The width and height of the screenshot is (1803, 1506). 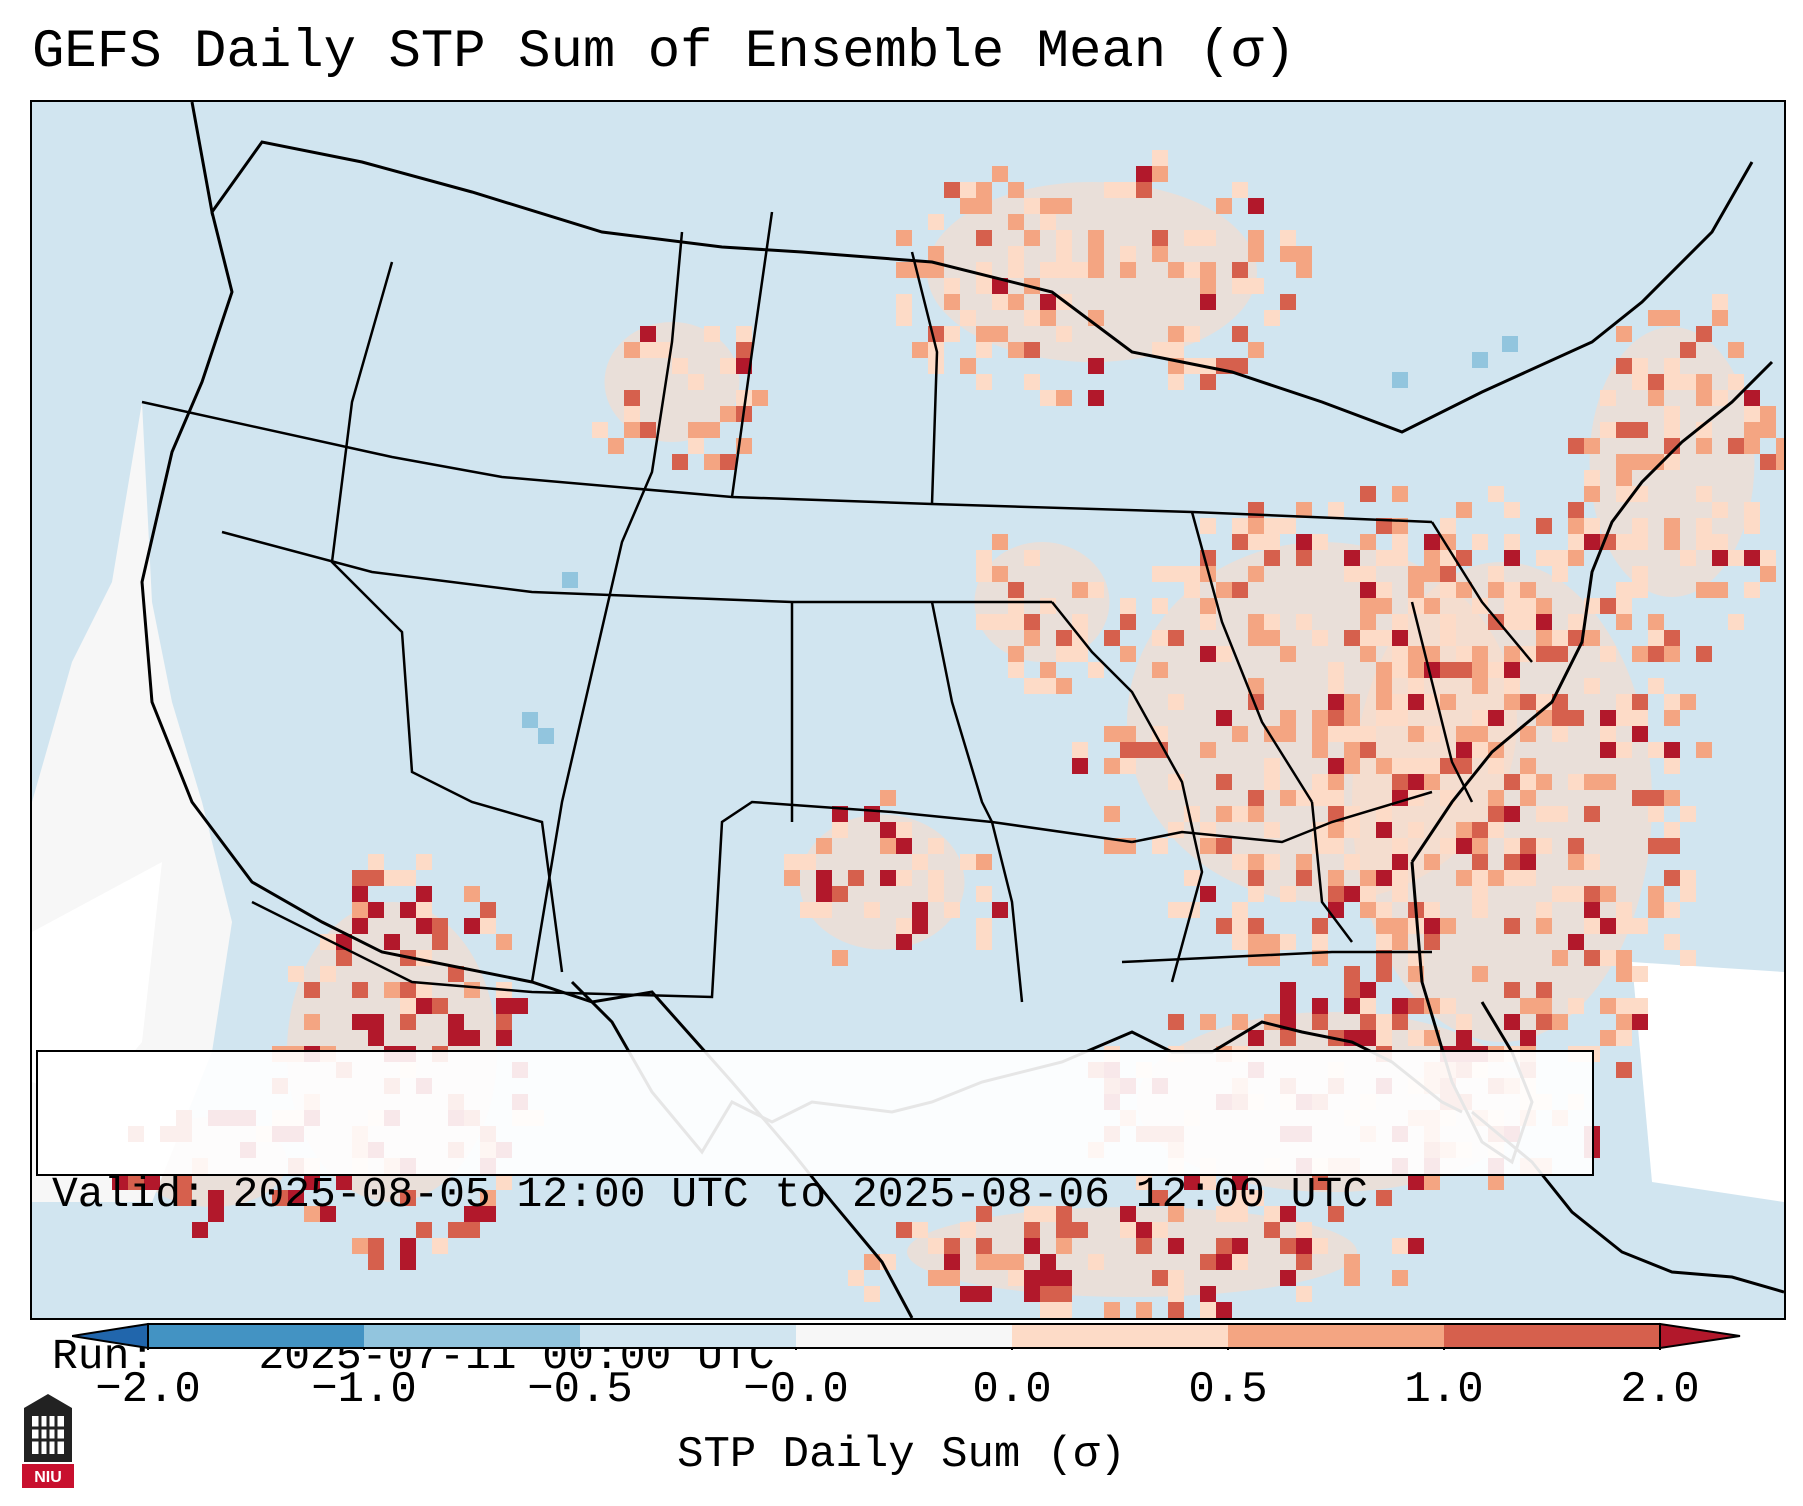 What do you see at coordinates (1480, 360) in the screenshot?
I see `stp-cell-negative` at bounding box center [1480, 360].